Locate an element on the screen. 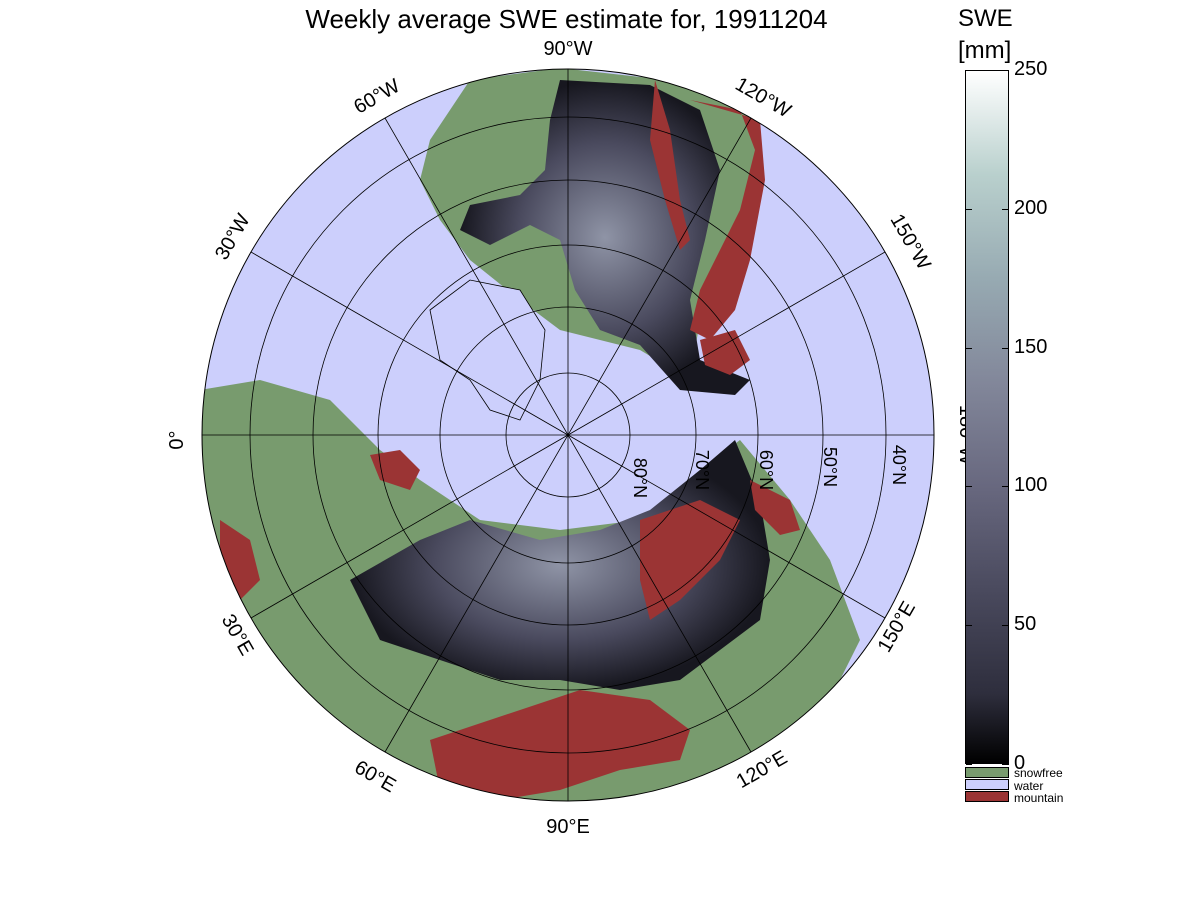  parallel-label-50n: 50°N is located at coordinates (830, 467).